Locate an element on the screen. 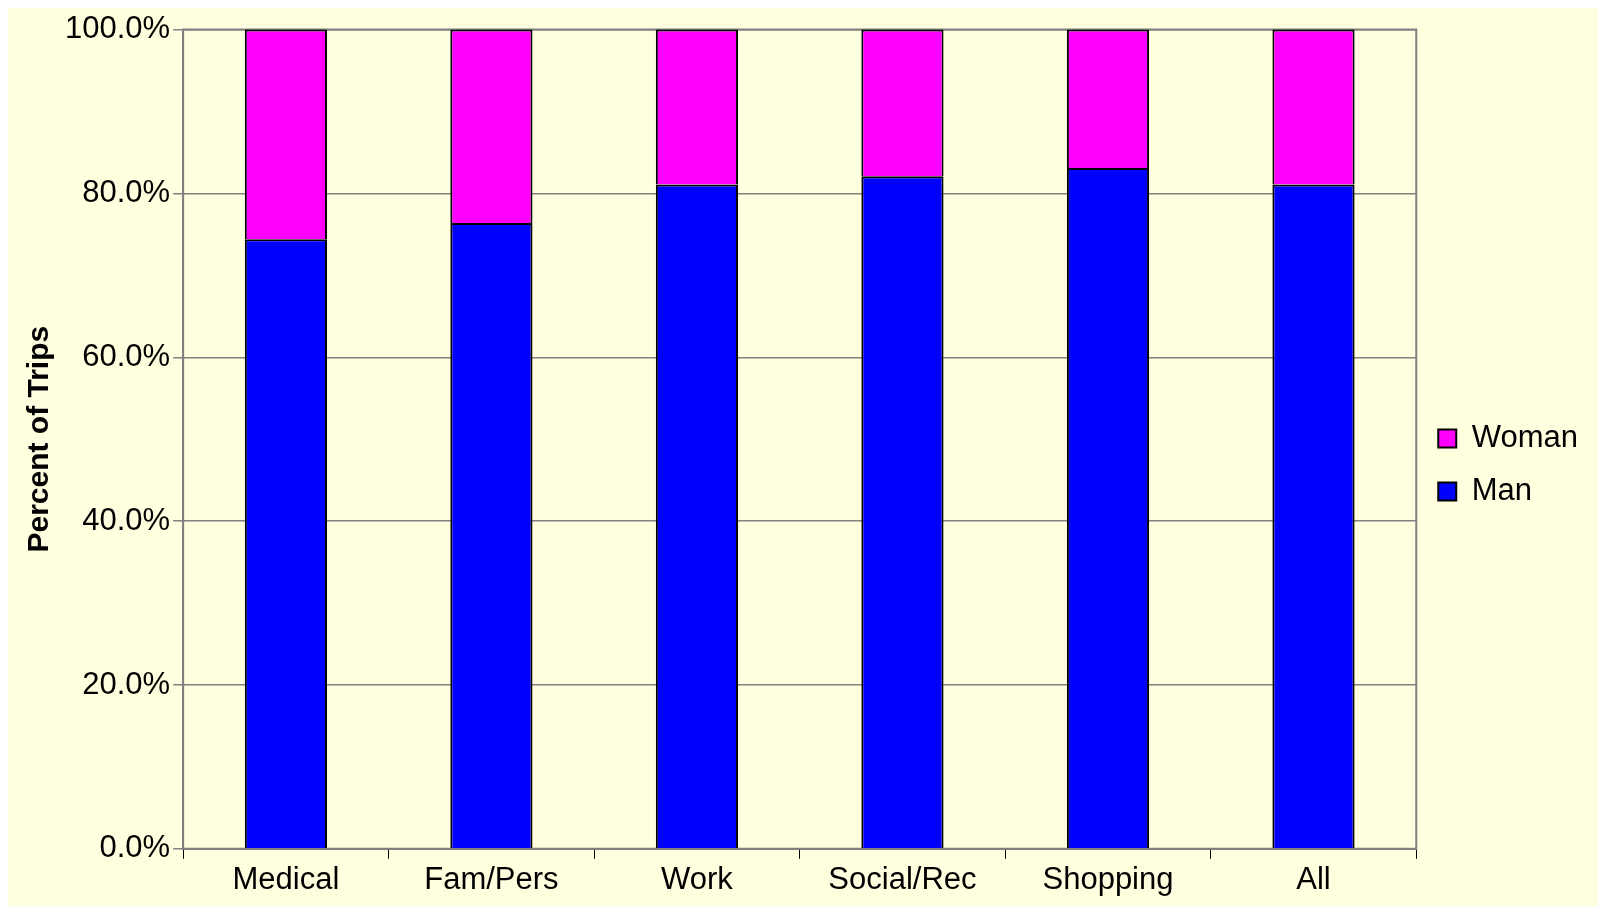  y-axis-title: Percent of Trips is located at coordinates (38, 439).